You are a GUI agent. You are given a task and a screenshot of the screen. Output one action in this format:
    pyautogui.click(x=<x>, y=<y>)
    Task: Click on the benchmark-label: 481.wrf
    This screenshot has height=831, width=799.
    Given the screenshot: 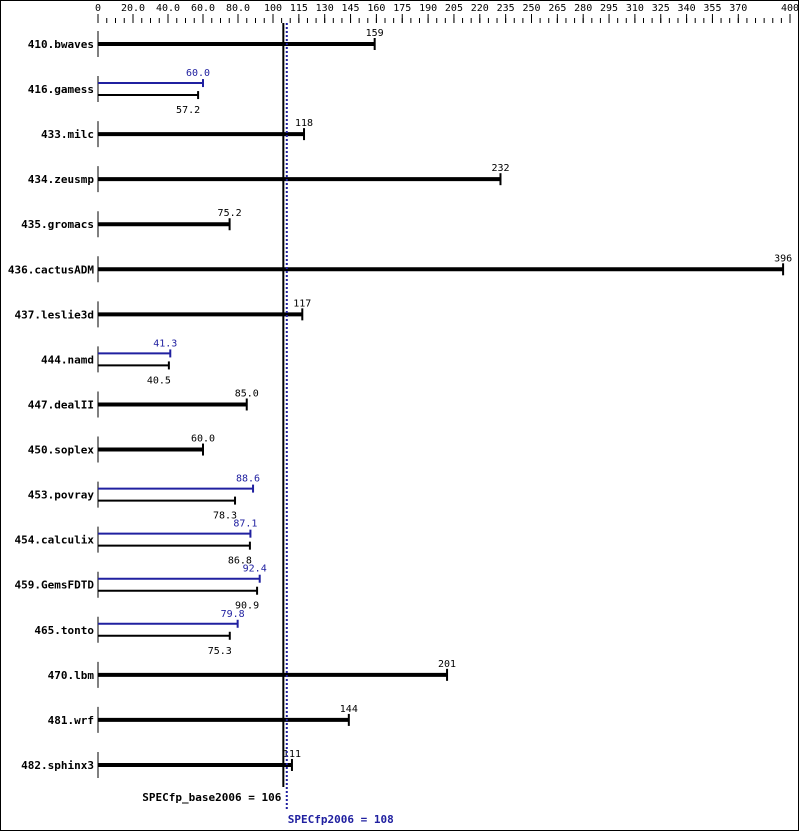 What is the action you would take?
    pyautogui.click(x=71, y=720)
    